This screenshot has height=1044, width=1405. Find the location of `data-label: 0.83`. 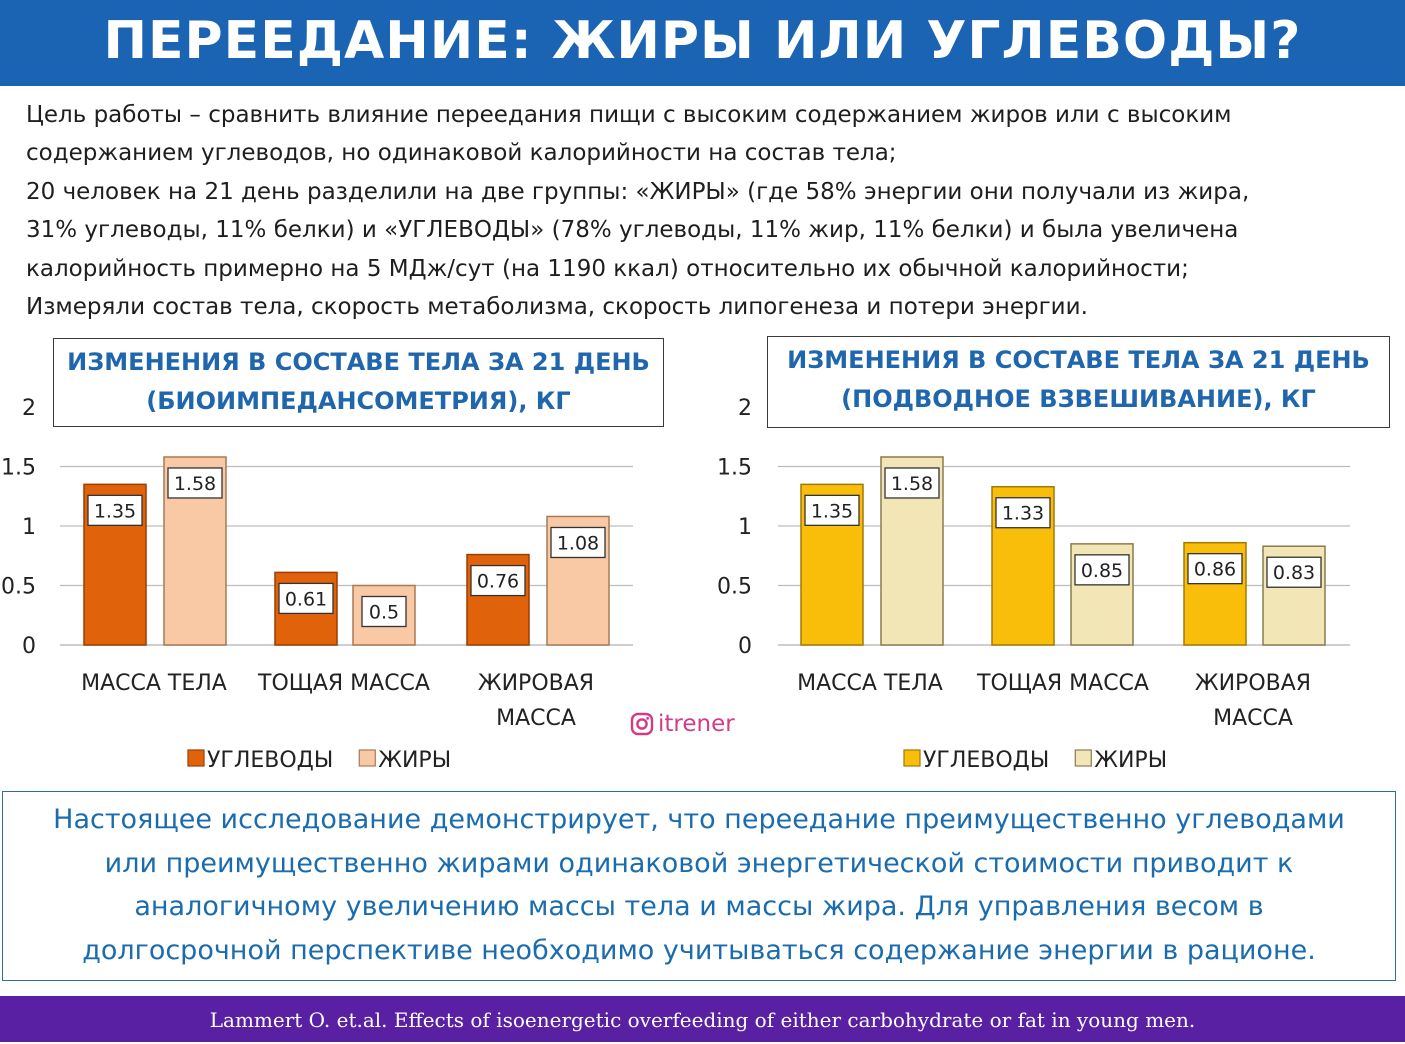

data-label: 0.83 is located at coordinates (1294, 573).